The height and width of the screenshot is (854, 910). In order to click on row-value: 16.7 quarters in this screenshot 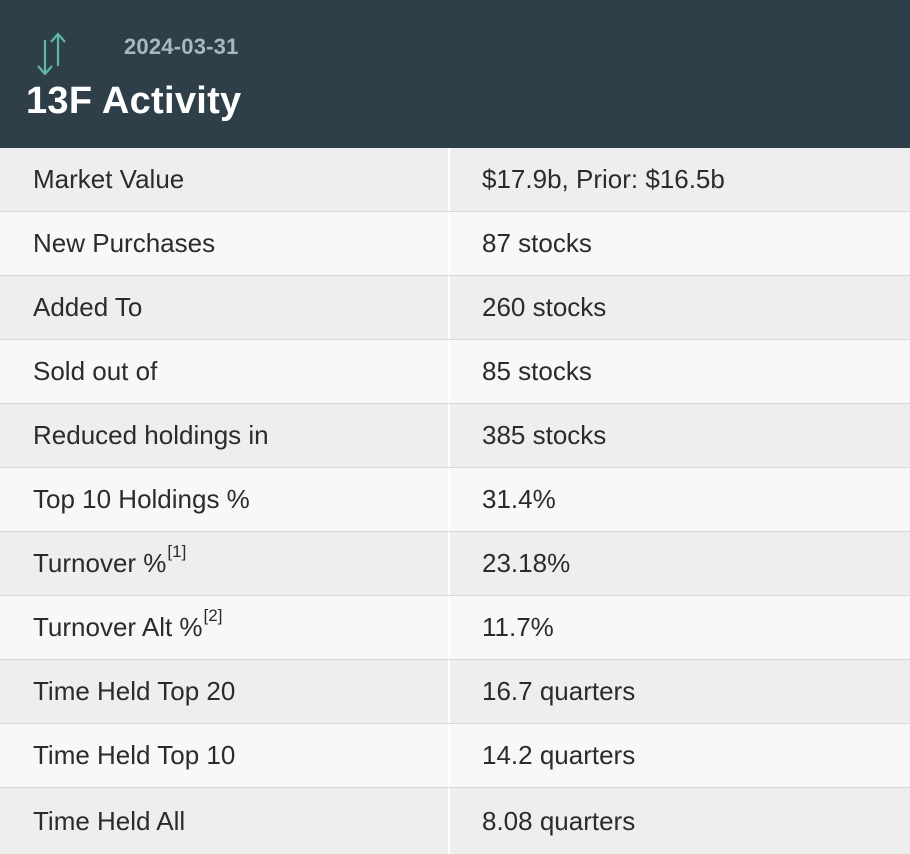, I will do `click(559, 691)`.